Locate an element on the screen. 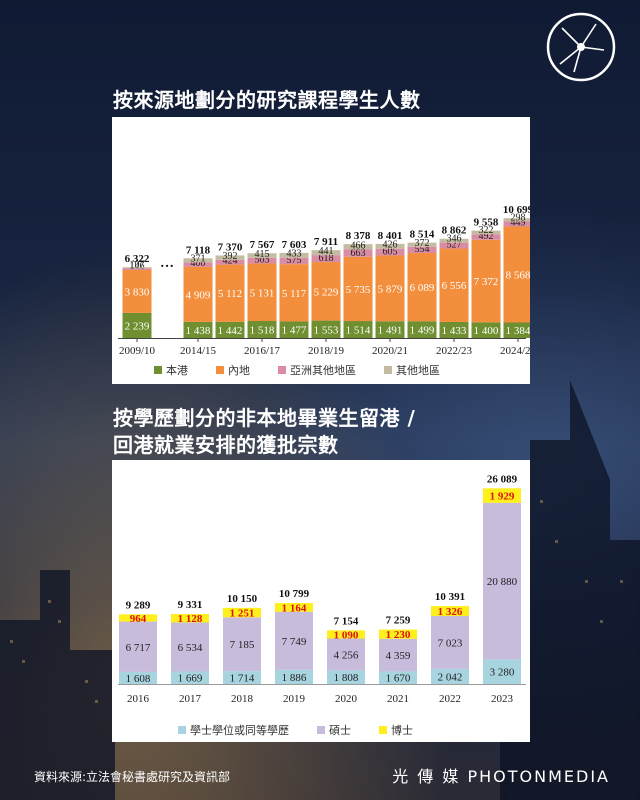 The image size is (640, 800). data-label: 1 499 is located at coordinates (422, 331).